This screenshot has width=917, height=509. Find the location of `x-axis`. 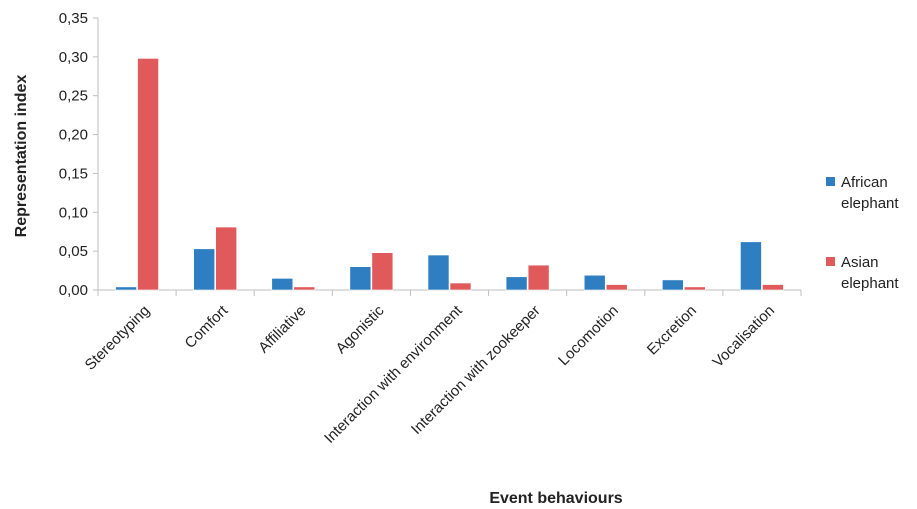

x-axis is located at coordinates (449, 292).